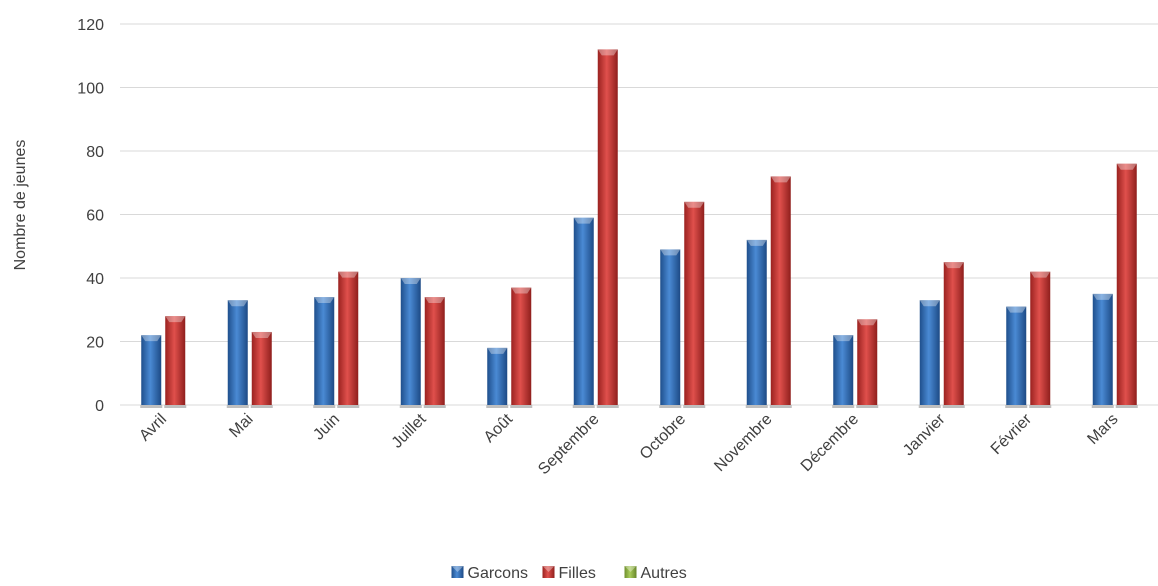  Describe the element at coordinates (924, 434) in the screenshot. I see `x-tick-label: Janvier` at that location.